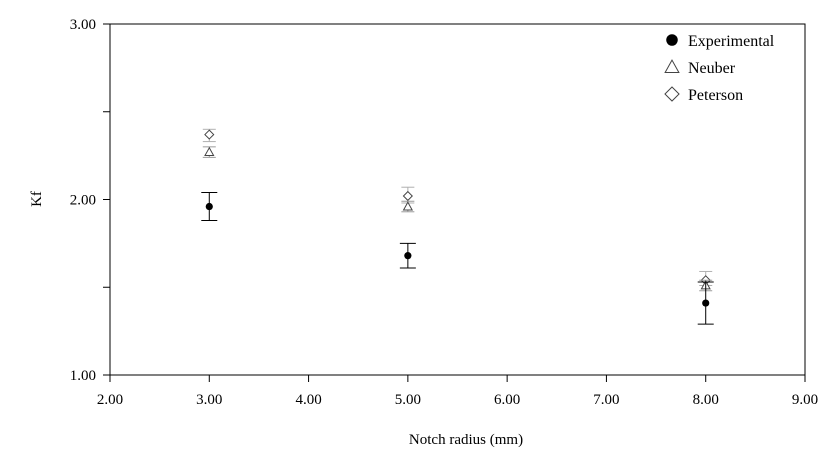  I want to click on x-axis-label: Notch radius (mm), so click(466, 440).